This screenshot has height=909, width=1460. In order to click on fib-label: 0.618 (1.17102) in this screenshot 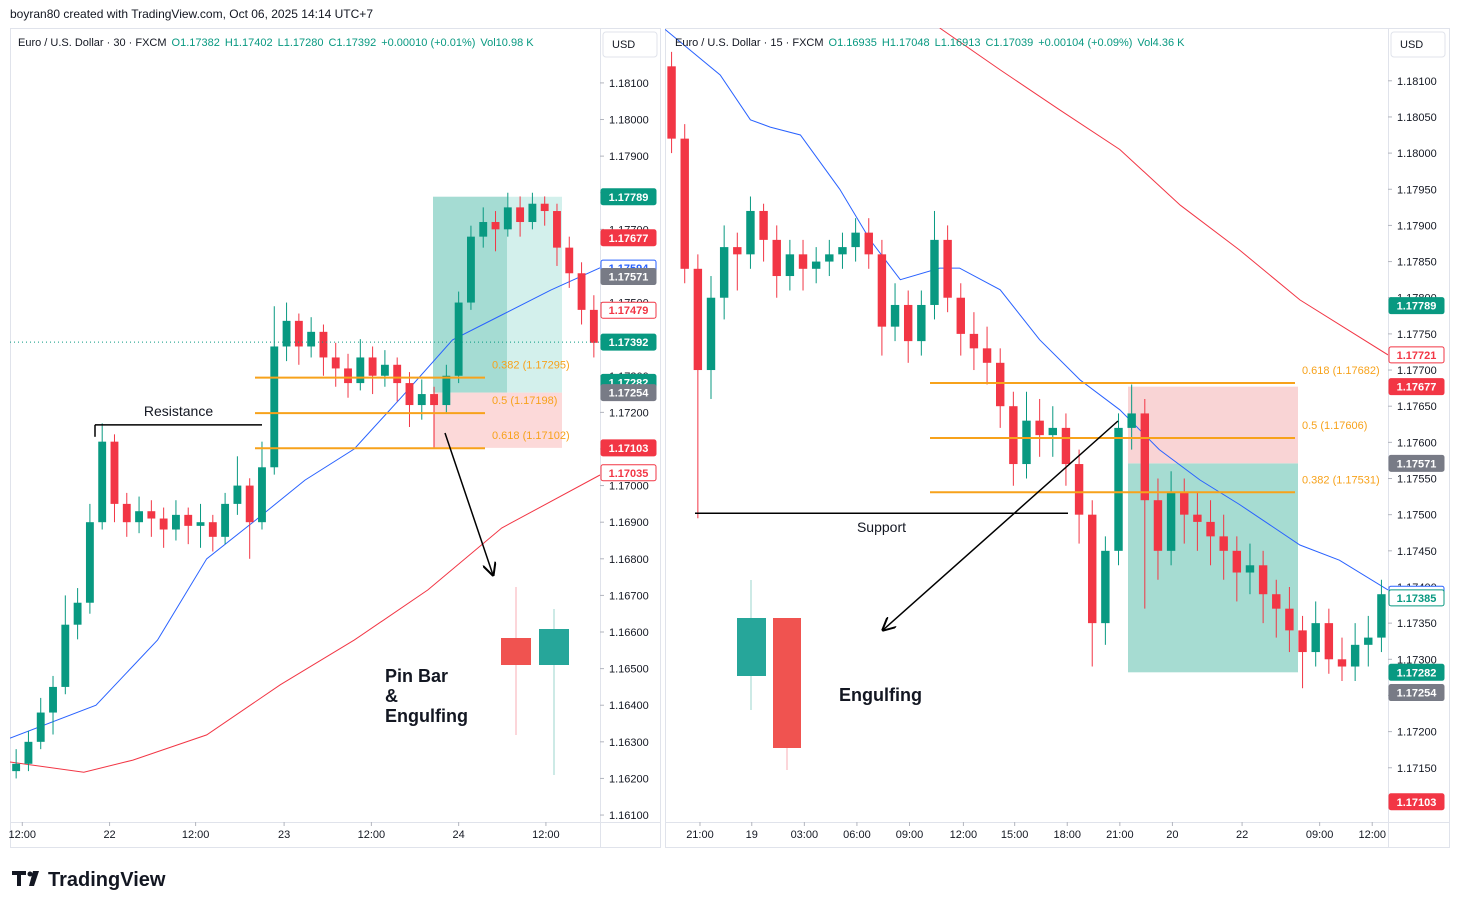, I will do `click(531, 436)`.